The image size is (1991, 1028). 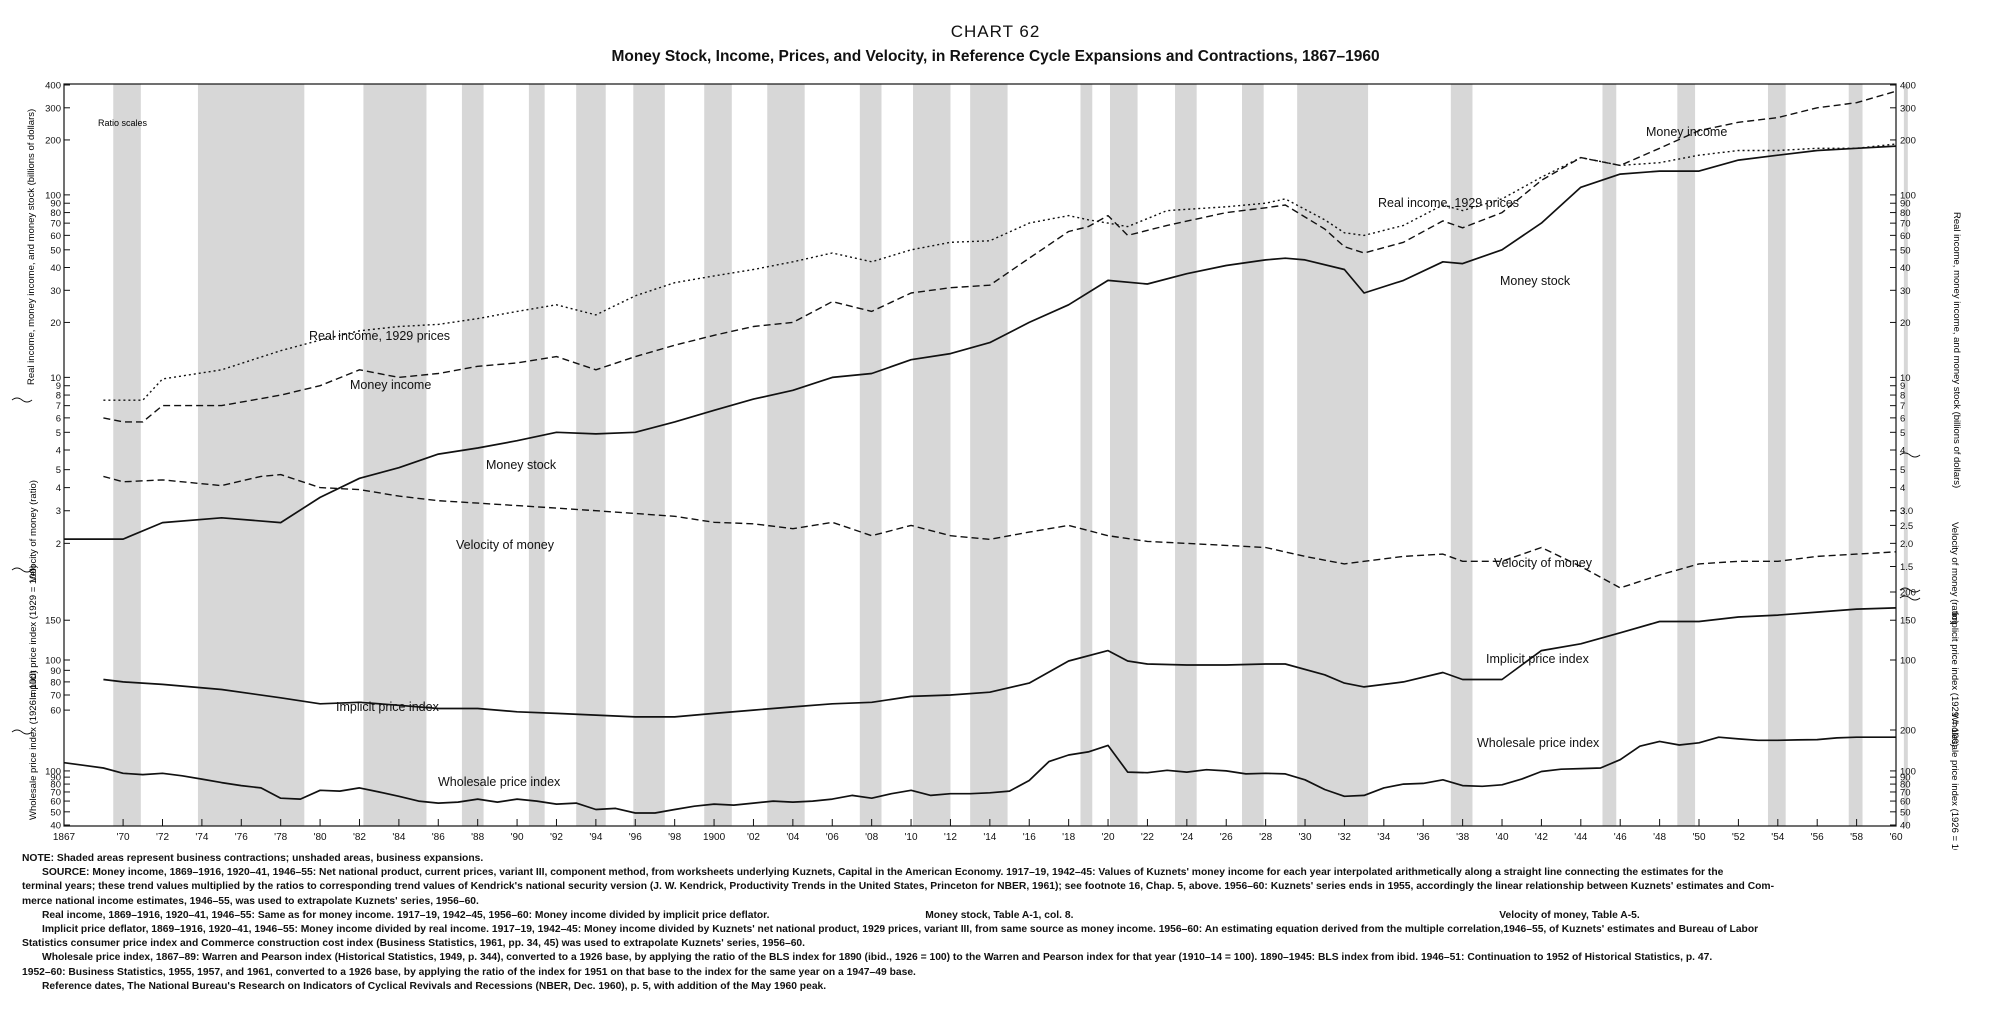 What do you see at coordinates (1000, 662) in the screenshot?
I see `series-line` at bounding box center [1000, 662].